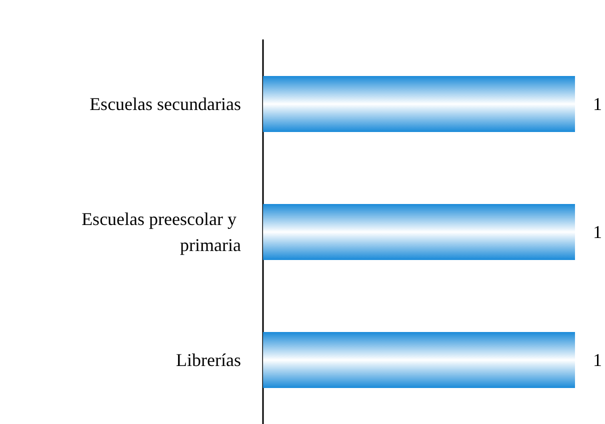 Image resolution: width=605 pixels, height=424 pixels. What do you see at coordinates (161, 232) in the screenshot?
I see `y-tick-label: Escuelas preescolar y primaria` at bounding box center [161, 232].